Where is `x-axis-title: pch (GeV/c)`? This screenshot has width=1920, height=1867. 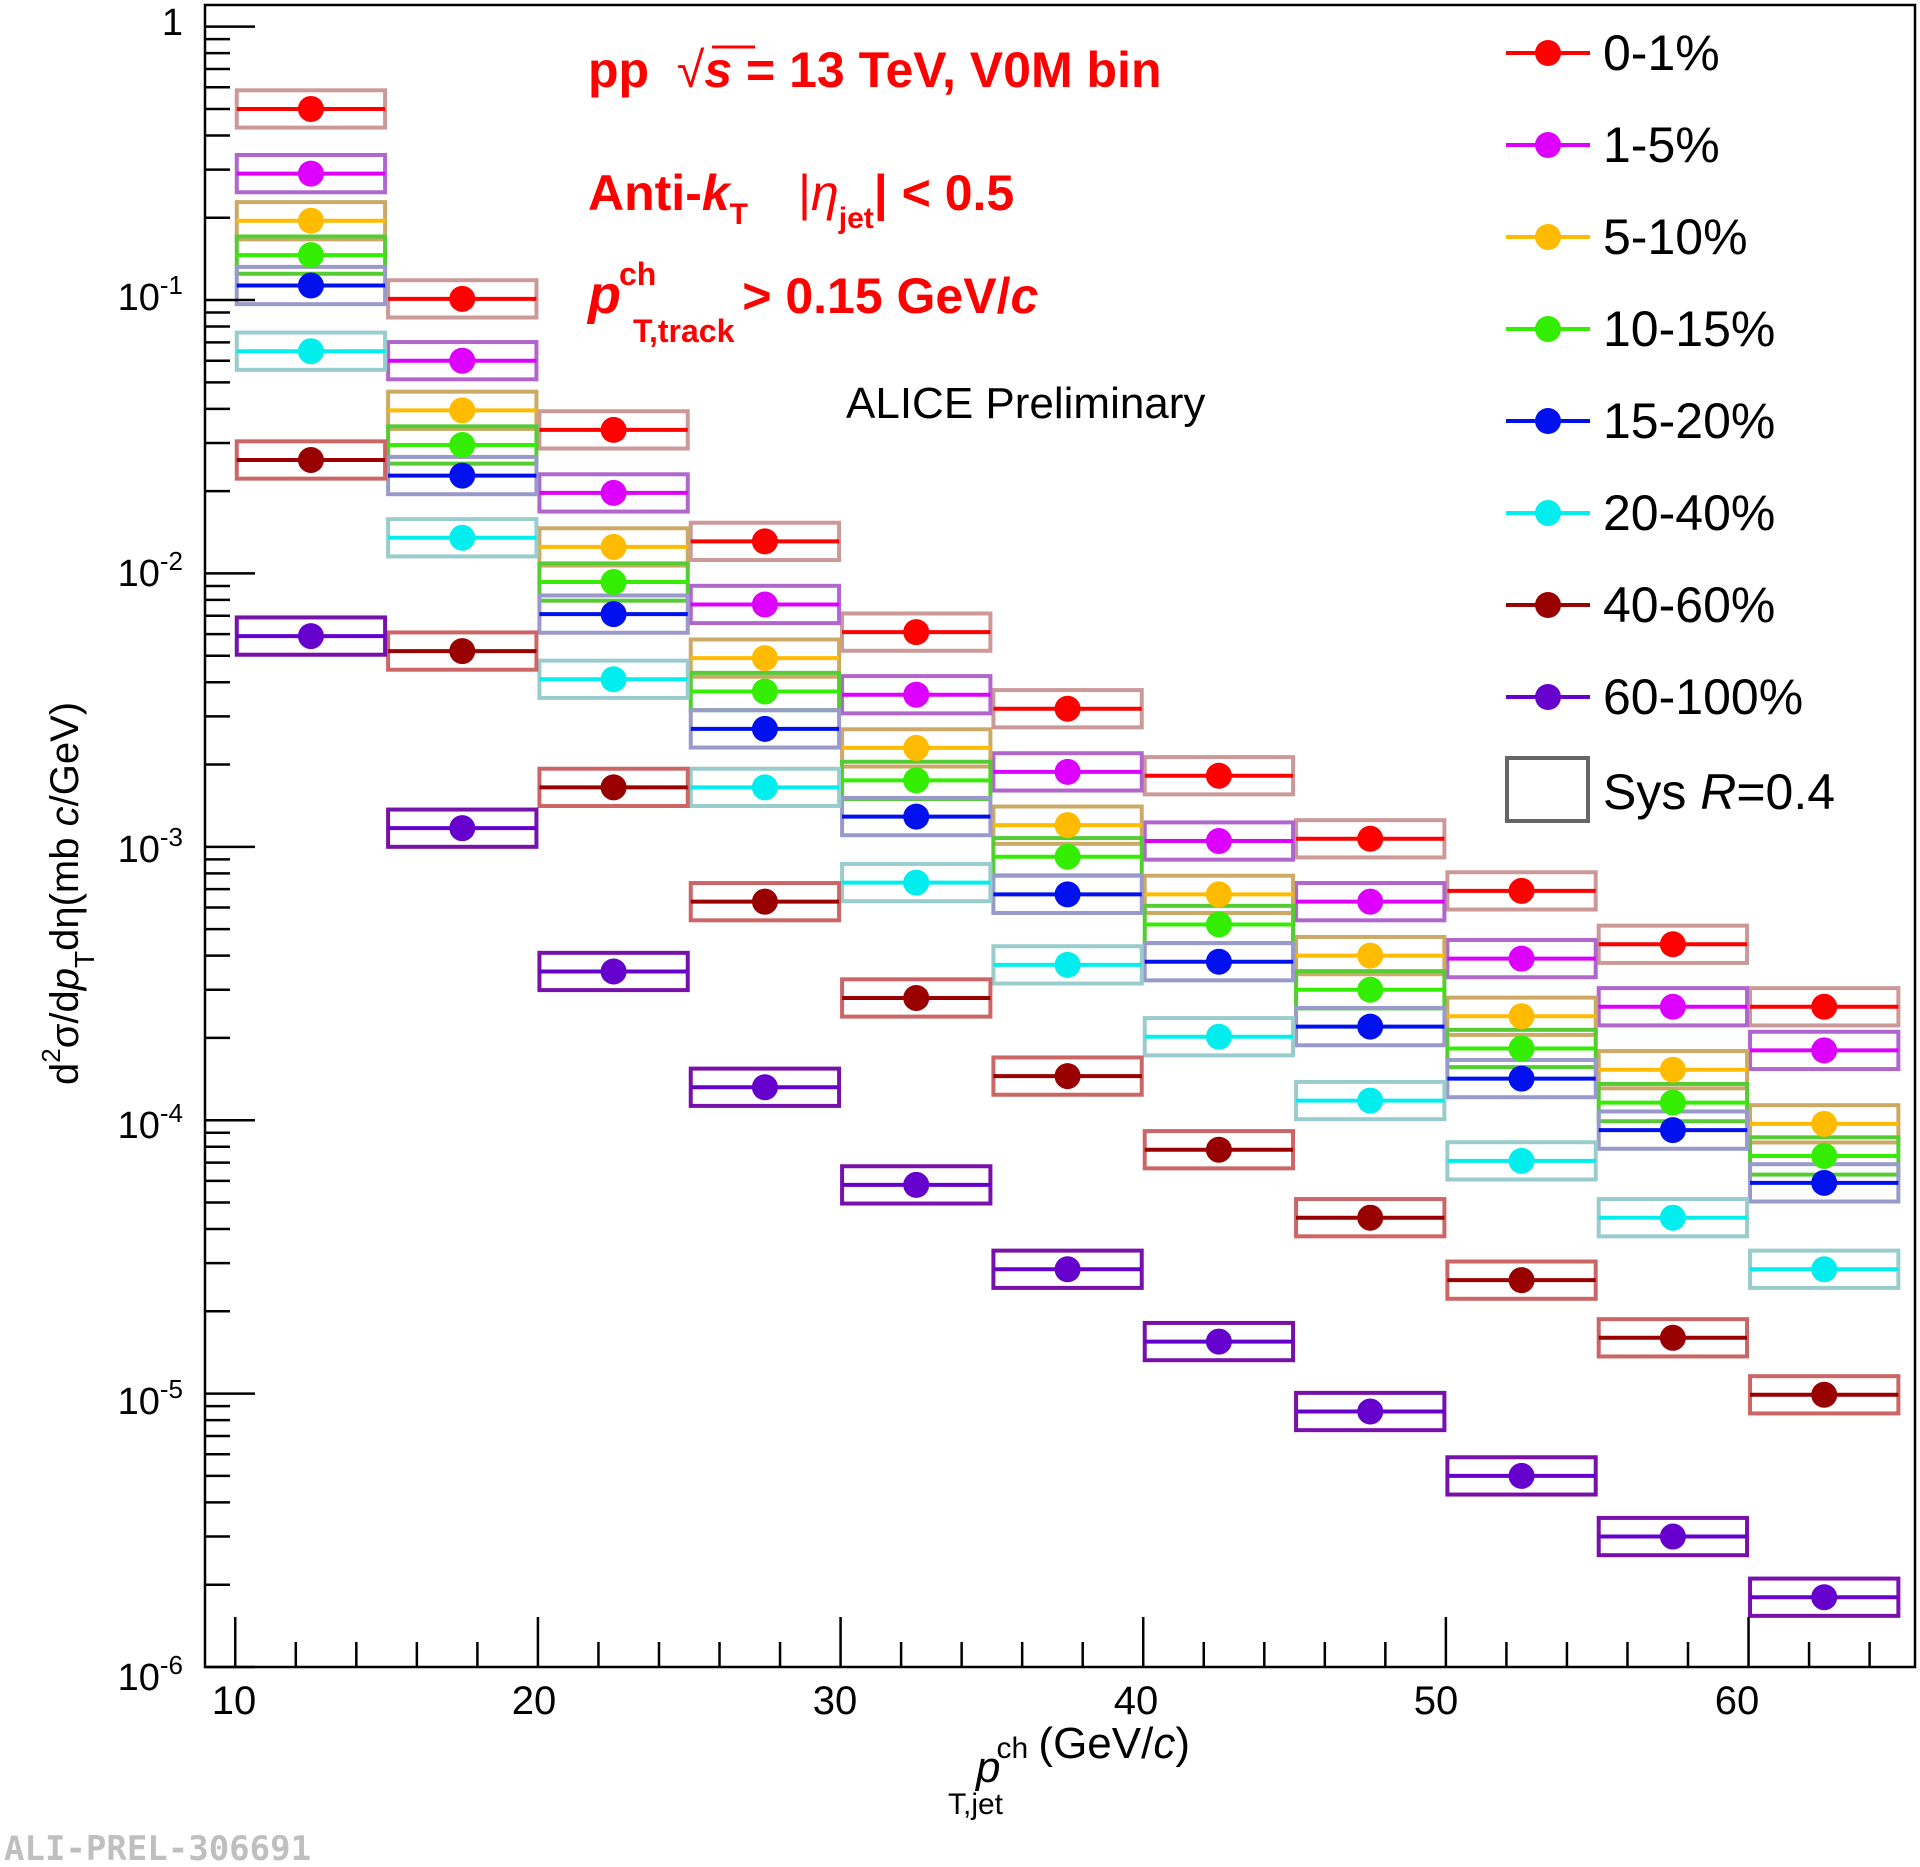 x-axis-title: pch (GeV/c) is located at coordinates (1082, 1755).